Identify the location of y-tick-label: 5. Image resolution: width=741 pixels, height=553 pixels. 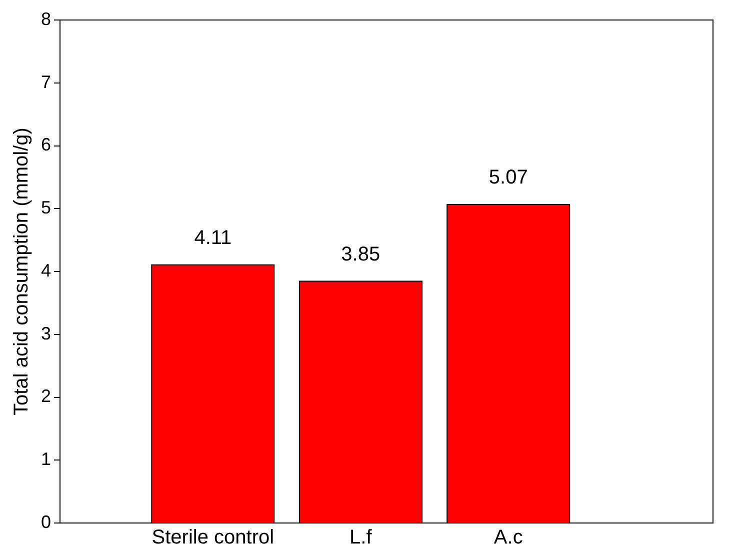
(46, 208).